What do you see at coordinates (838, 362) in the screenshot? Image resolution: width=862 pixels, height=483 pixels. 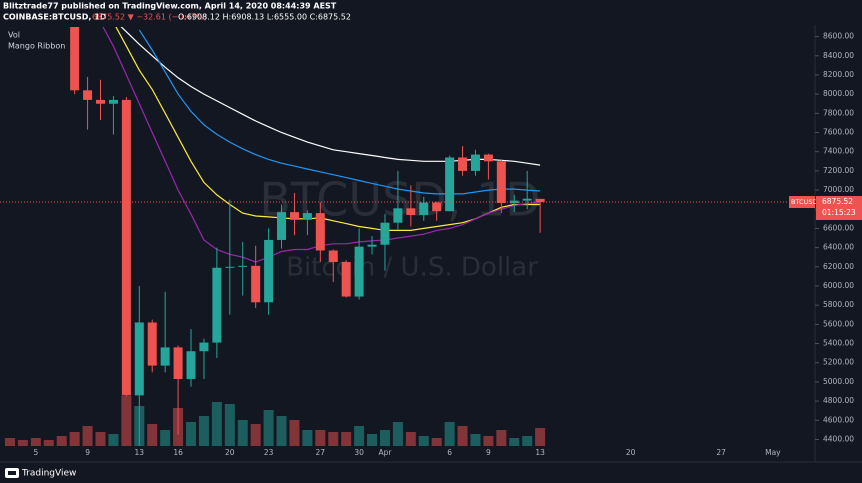 I see `y-tick-label: 5200.00` at bounding box center [838, 362].